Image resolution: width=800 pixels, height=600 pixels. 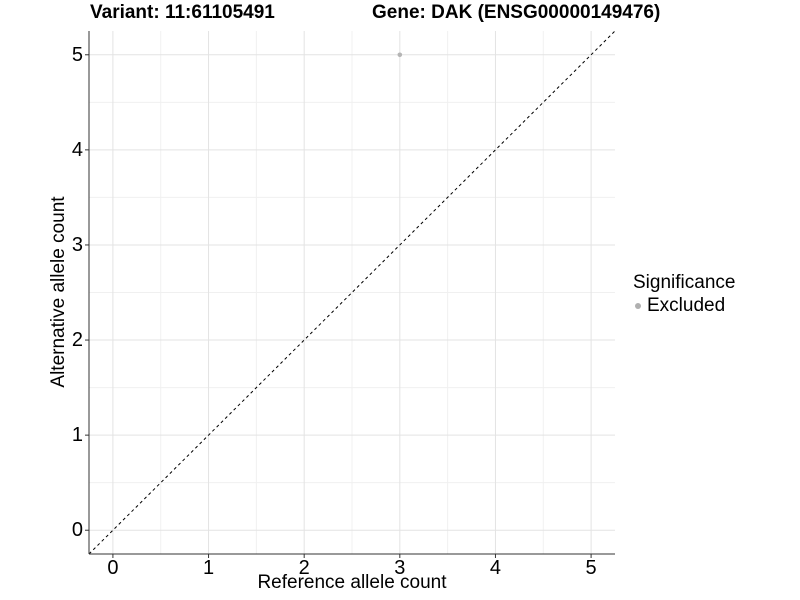 I want to click on y-tick-label: 5, so click(x=77, y=54).